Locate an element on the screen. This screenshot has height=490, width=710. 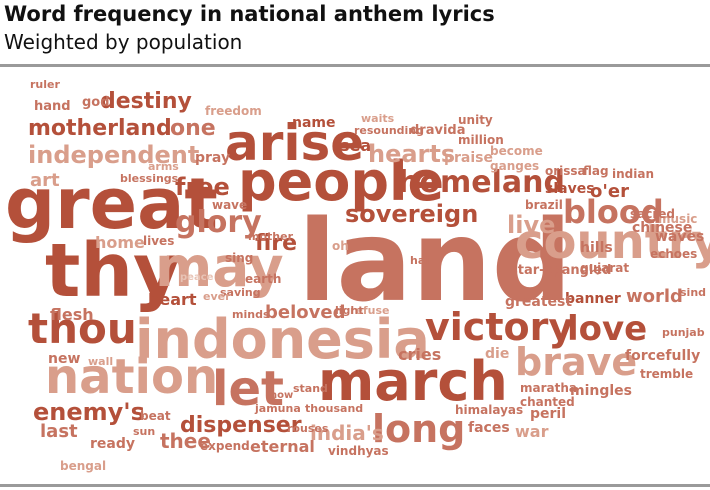
word: dispenser is located at coordinates (241, 425).